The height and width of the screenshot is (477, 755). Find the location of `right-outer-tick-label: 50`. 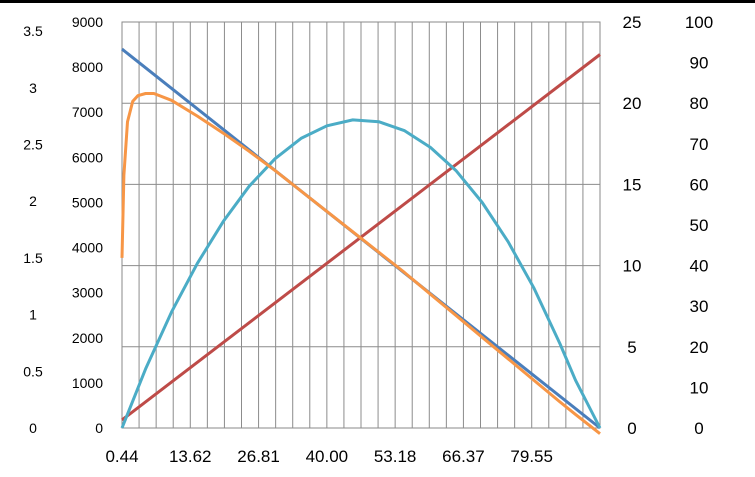

right-outer-tick-label: 50 is located at coordinates (699, 225).